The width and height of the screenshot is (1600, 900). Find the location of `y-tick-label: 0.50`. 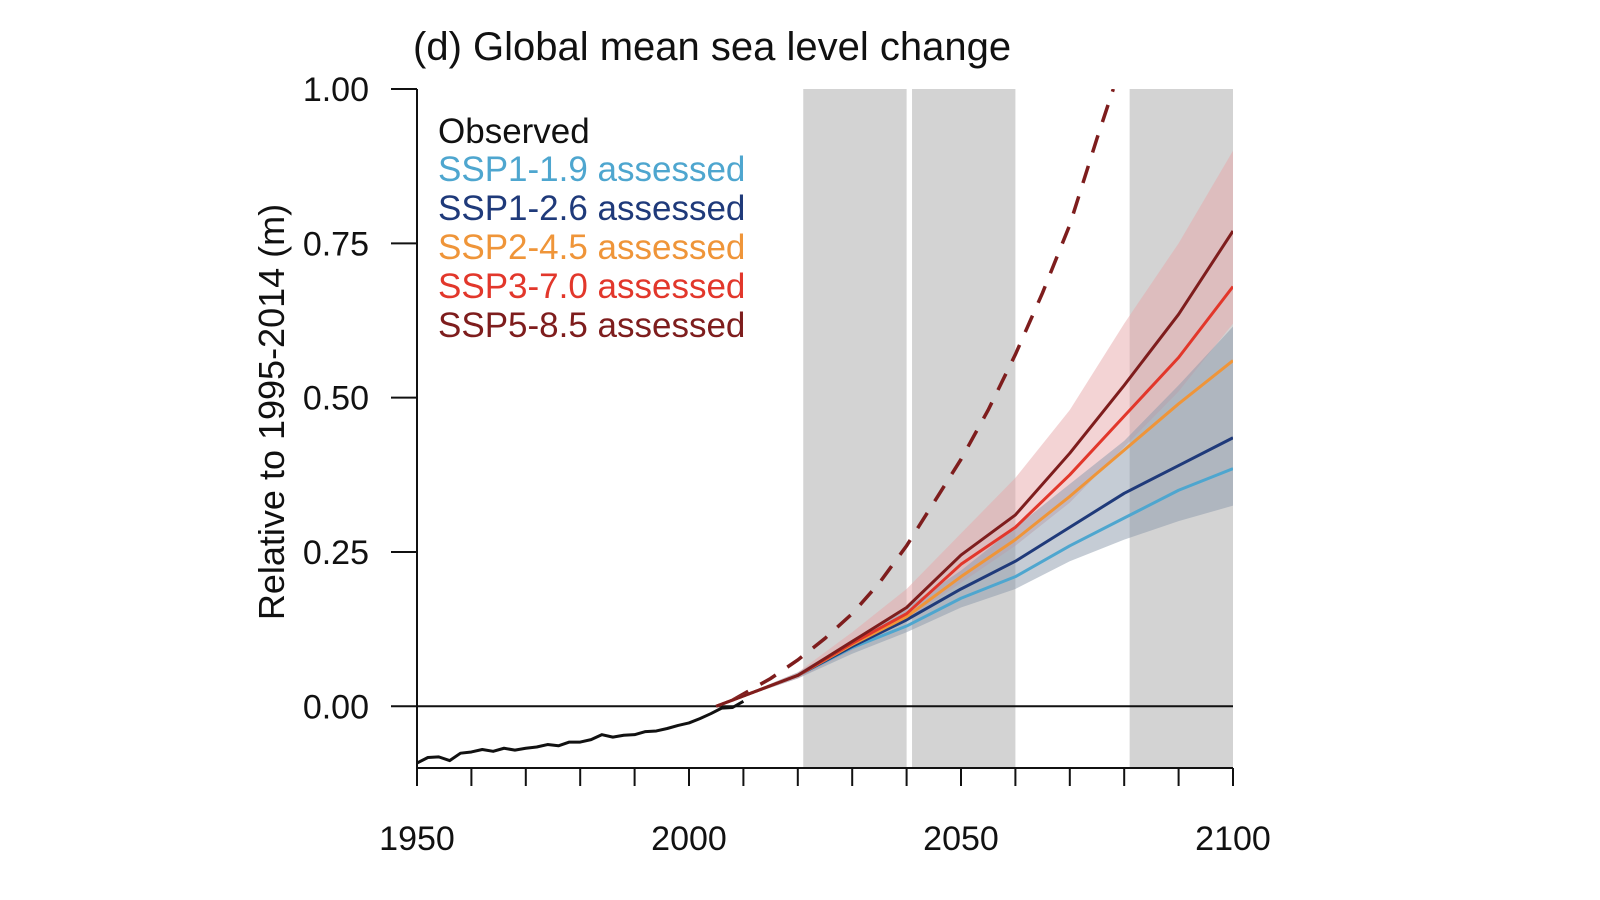

y-tick-label: 0.50 is located at coordinates (336, 399).